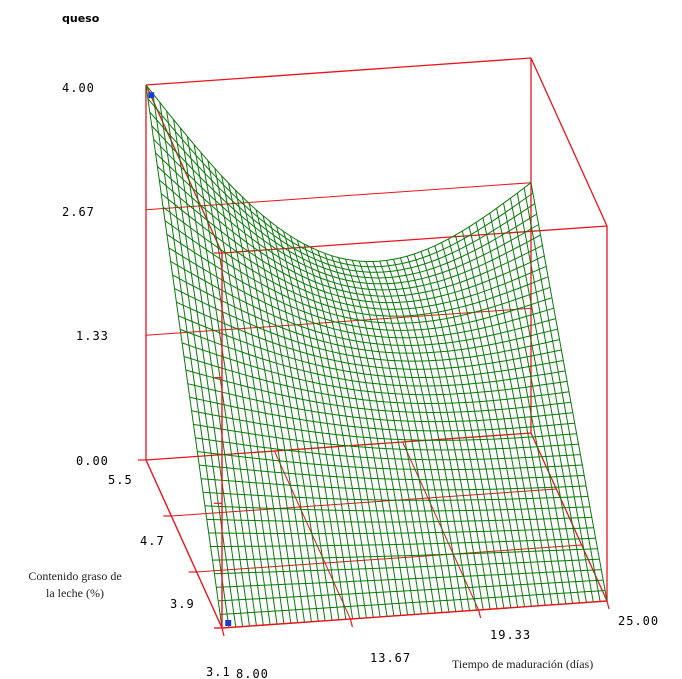 The height and width of the screenshot is (679, 682). What do you see at coordinates (120, 480) in the screenshot?
I see `y-tick-label: 5.5` at bounding box center [120, 480].